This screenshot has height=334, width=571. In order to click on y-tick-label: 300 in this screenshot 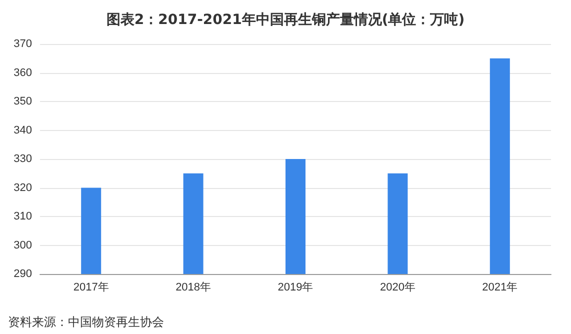, I will do `click(23, 245)`.